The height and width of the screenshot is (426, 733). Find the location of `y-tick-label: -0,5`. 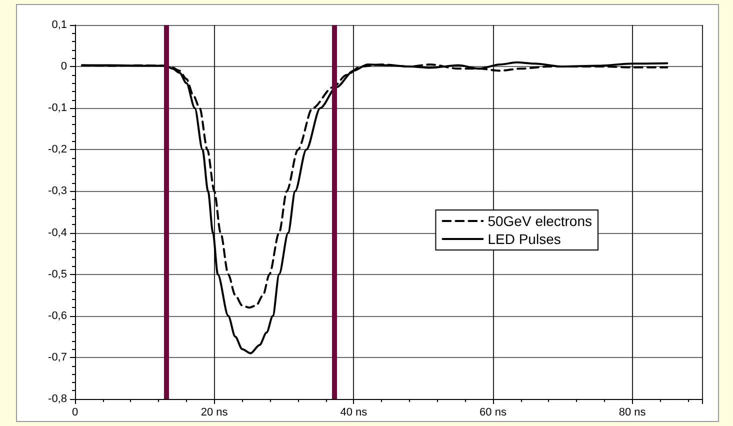

y-tick-label: -0,5 is located at coordinates (57, 274).